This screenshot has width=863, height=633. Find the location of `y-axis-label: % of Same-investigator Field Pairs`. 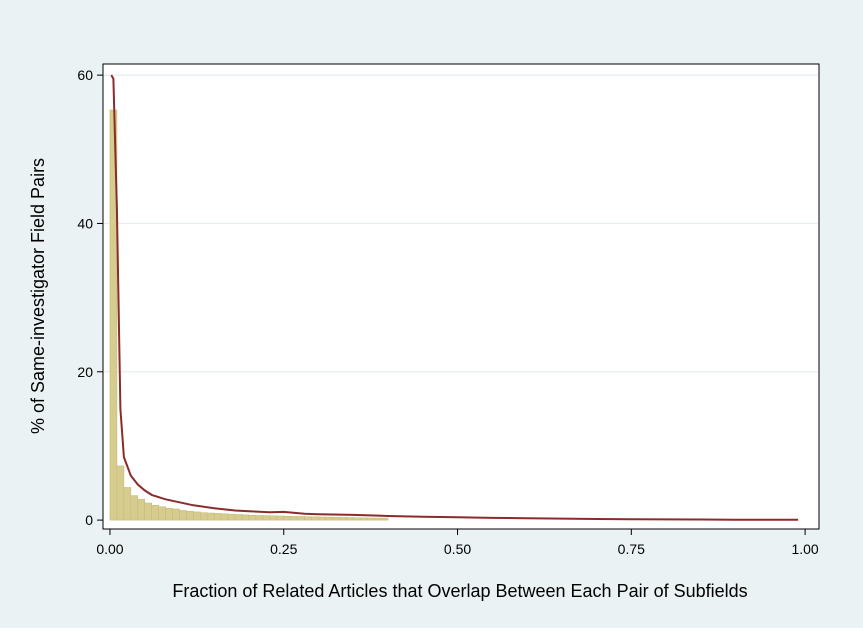

y-axis-label: % of Same-investigator Field Pairs is located at coordinates (38, 296).